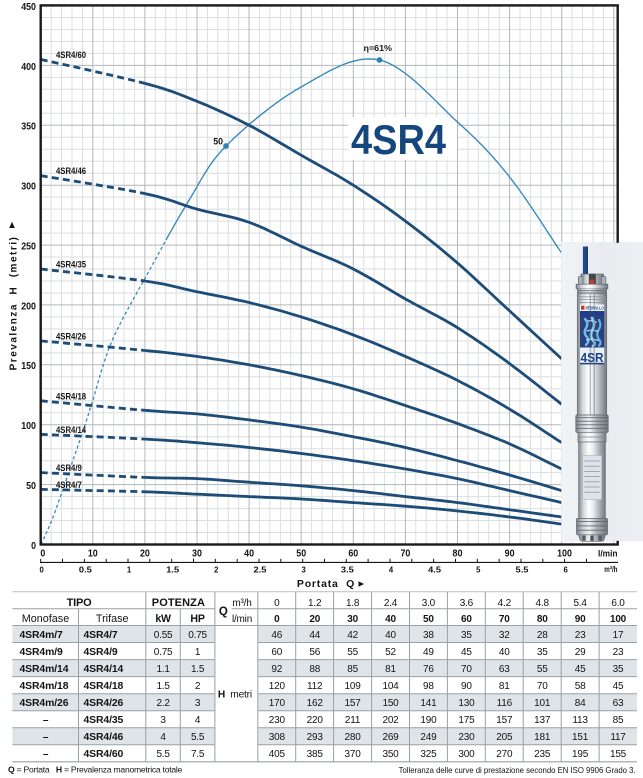 The width and height of the screenshot is (643, 778). I want to click on svg-text: H metri, so click(235, 694).